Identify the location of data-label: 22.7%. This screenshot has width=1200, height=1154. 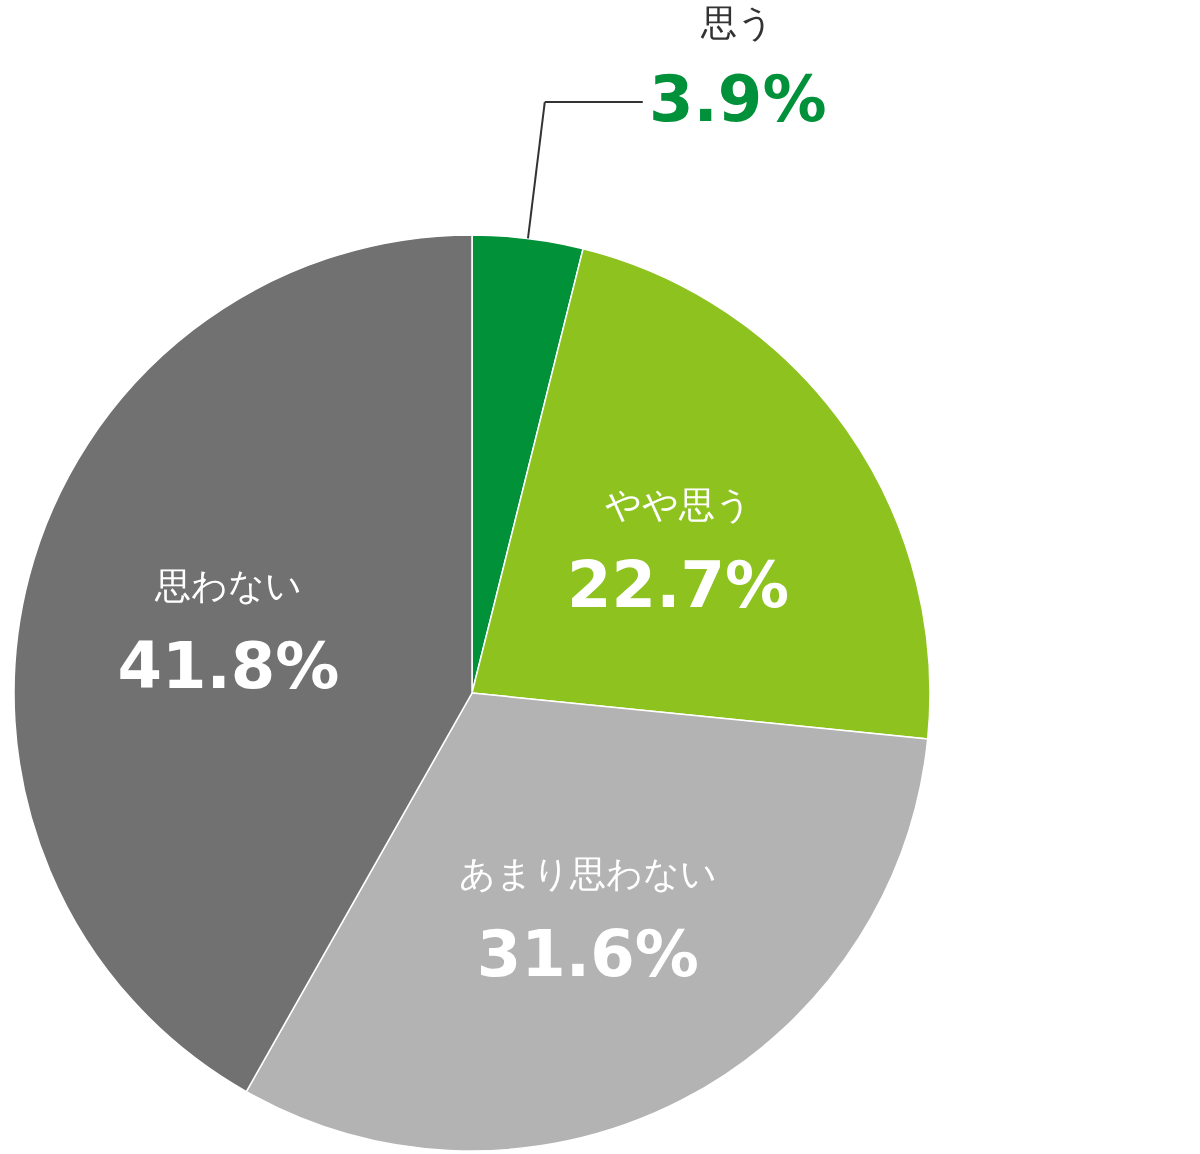
(678, 585).